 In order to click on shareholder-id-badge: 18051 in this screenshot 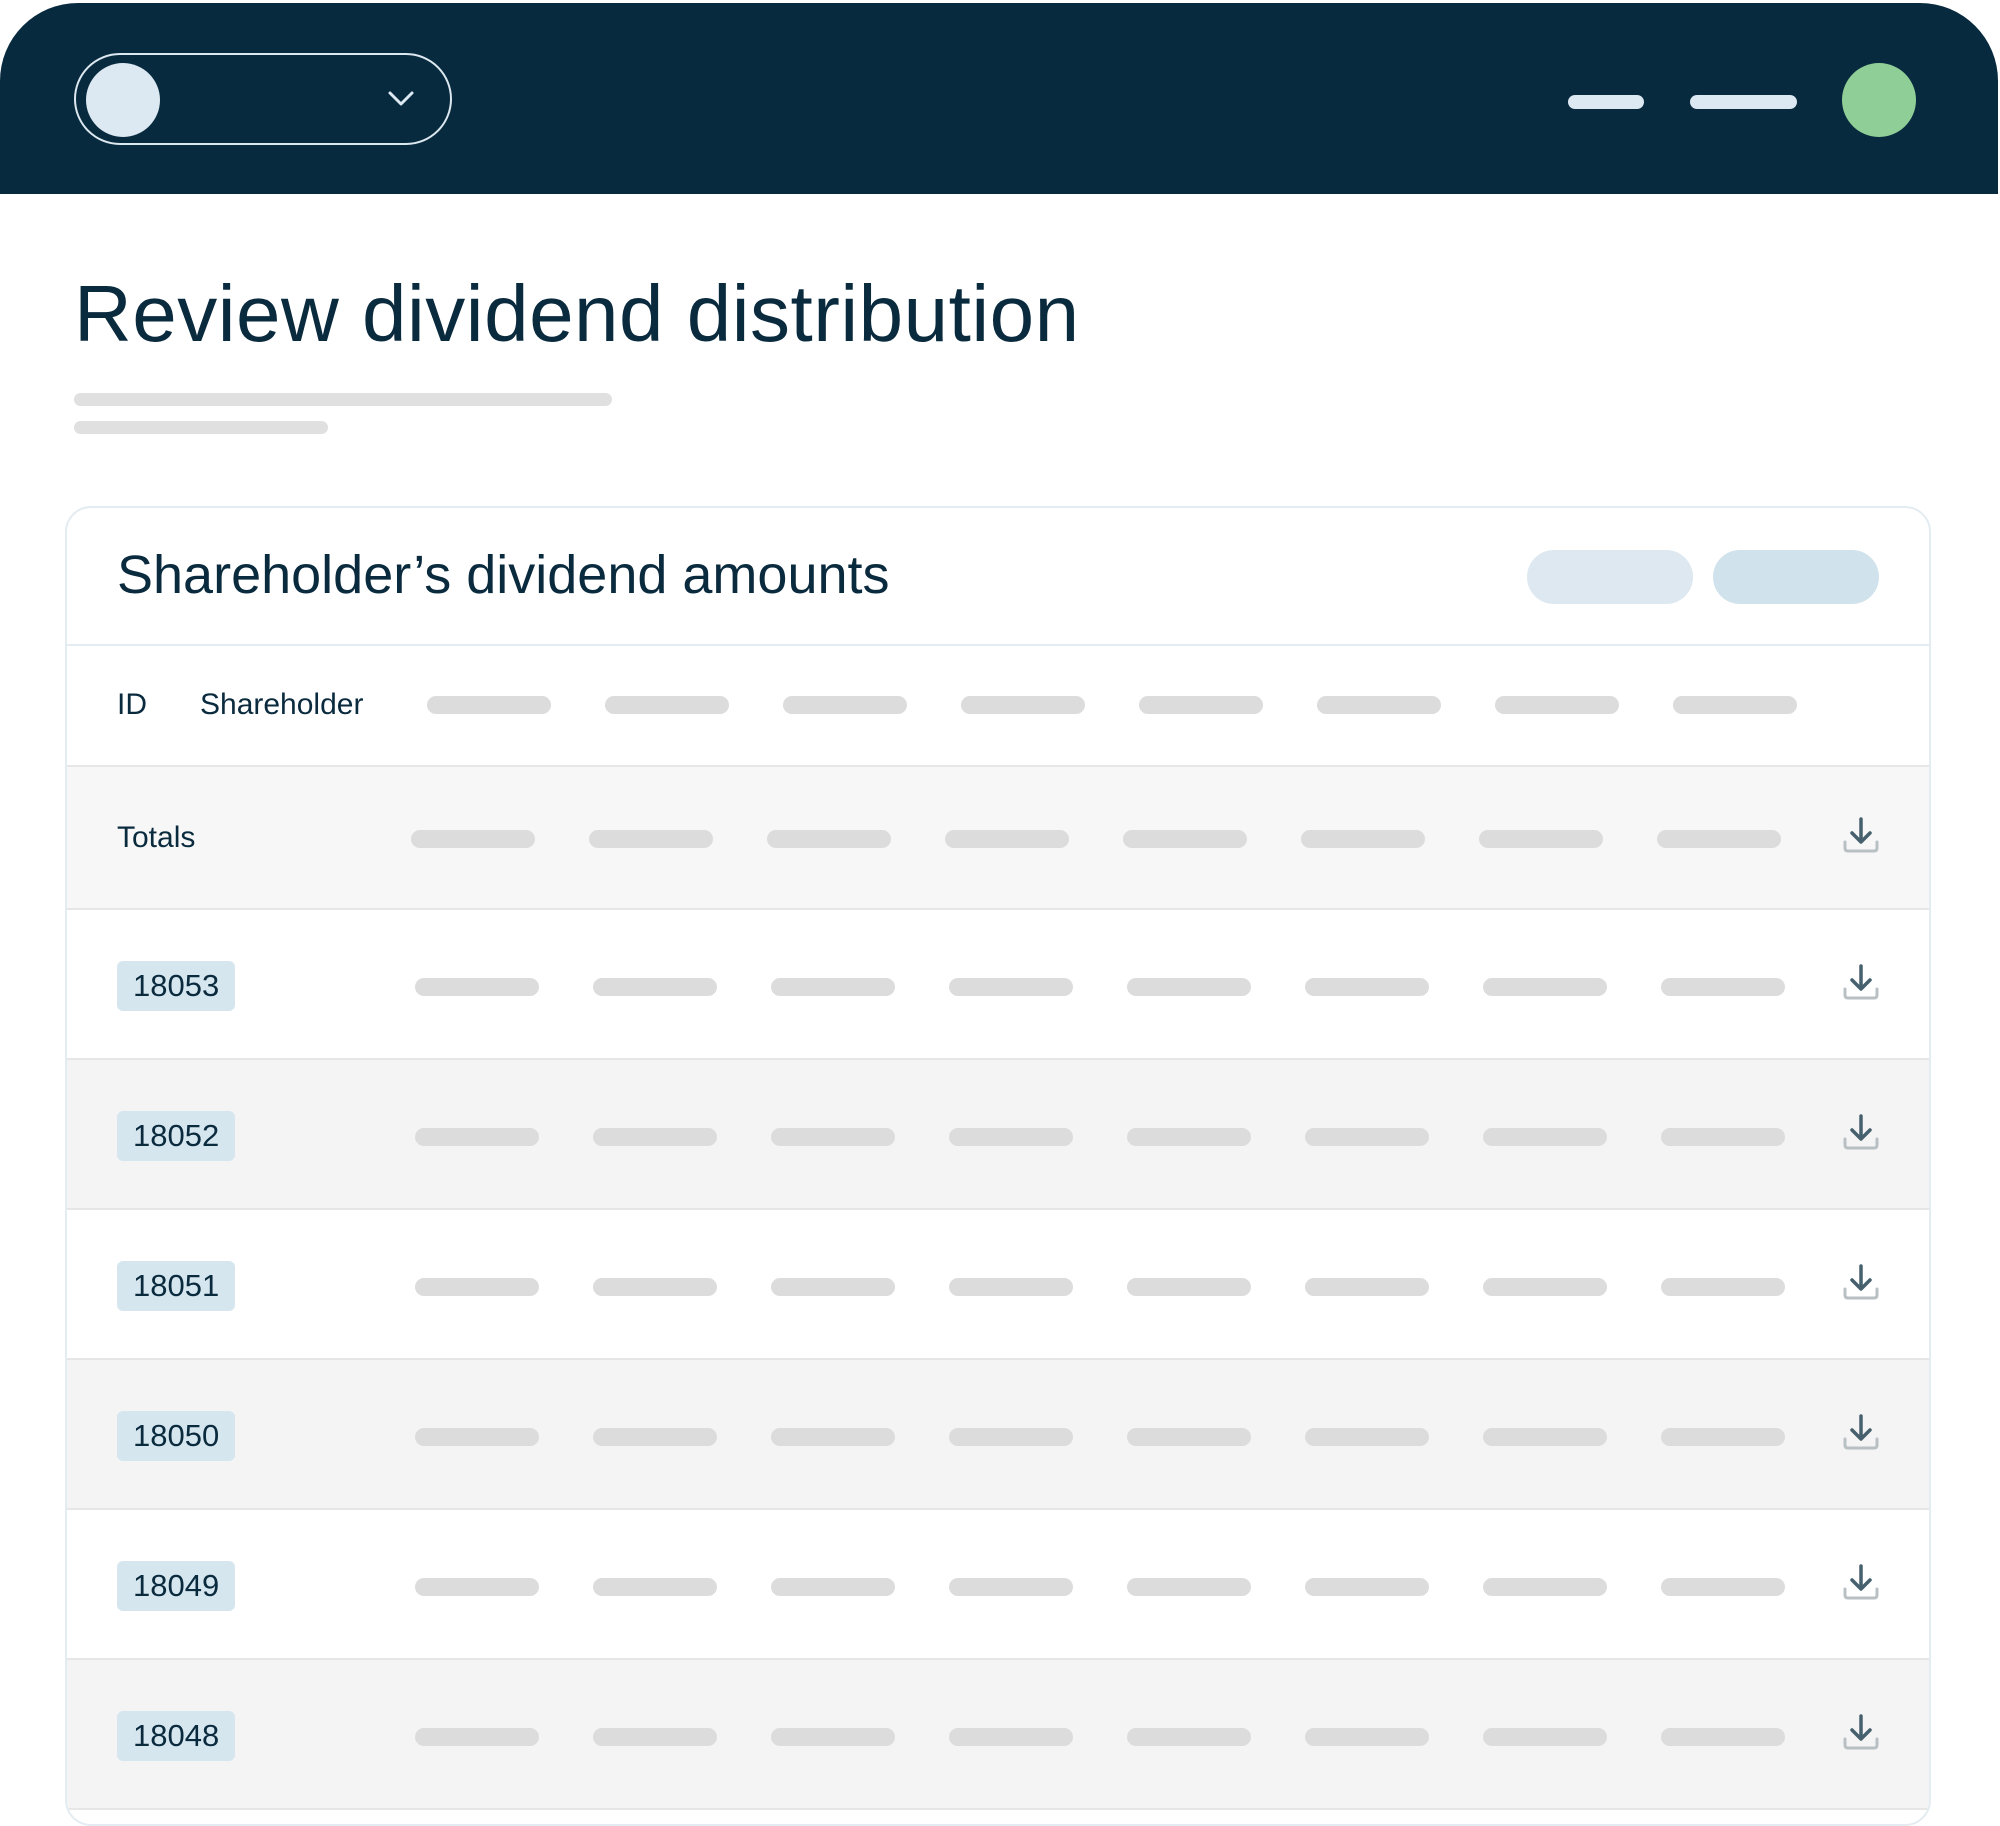, I will do `click(176, 1286)`.